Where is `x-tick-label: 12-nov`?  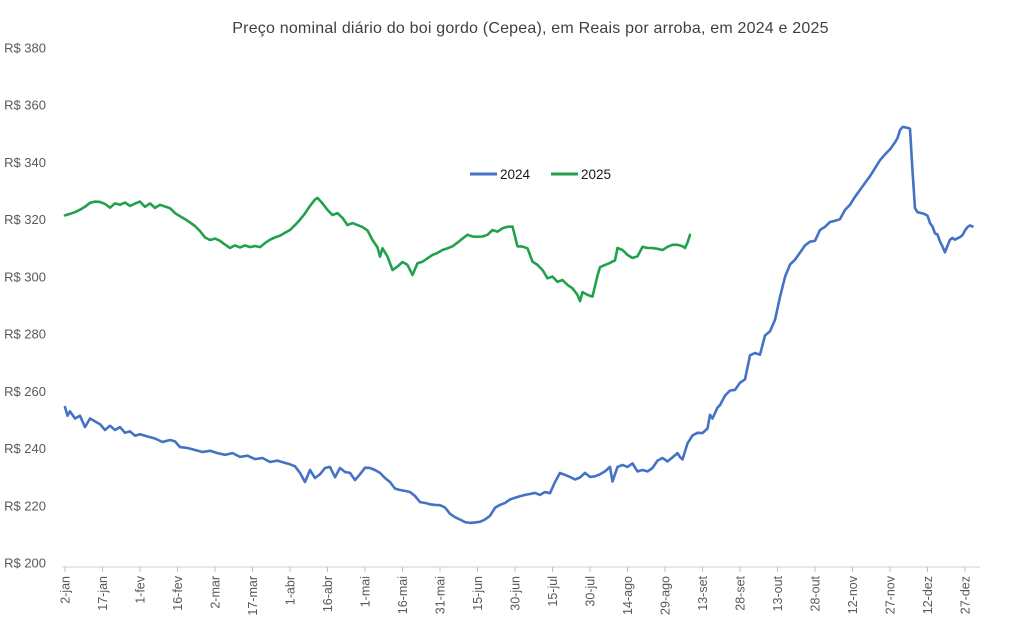
x-tick-label: 12-nov is located at coordinates (853, 594).